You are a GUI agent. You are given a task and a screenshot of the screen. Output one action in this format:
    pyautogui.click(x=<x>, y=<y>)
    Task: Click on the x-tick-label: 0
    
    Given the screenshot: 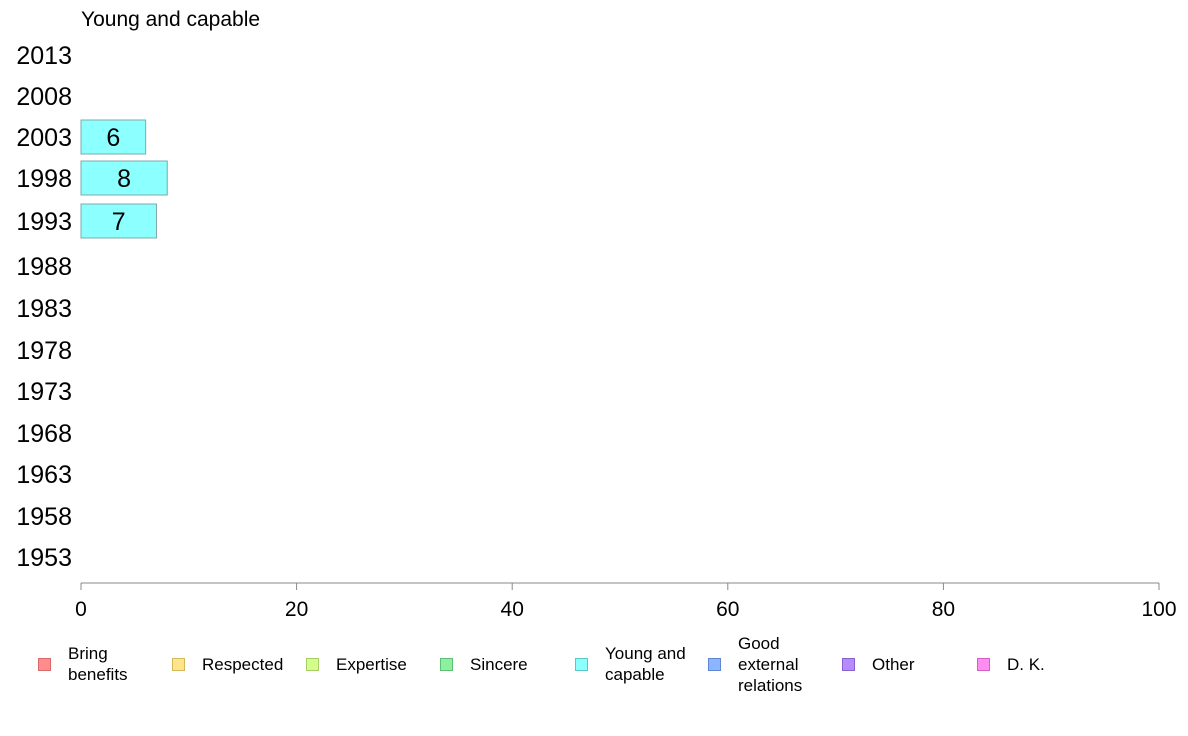 What is the action you would take?
    pyautogui.click(x=81, y=609)
    